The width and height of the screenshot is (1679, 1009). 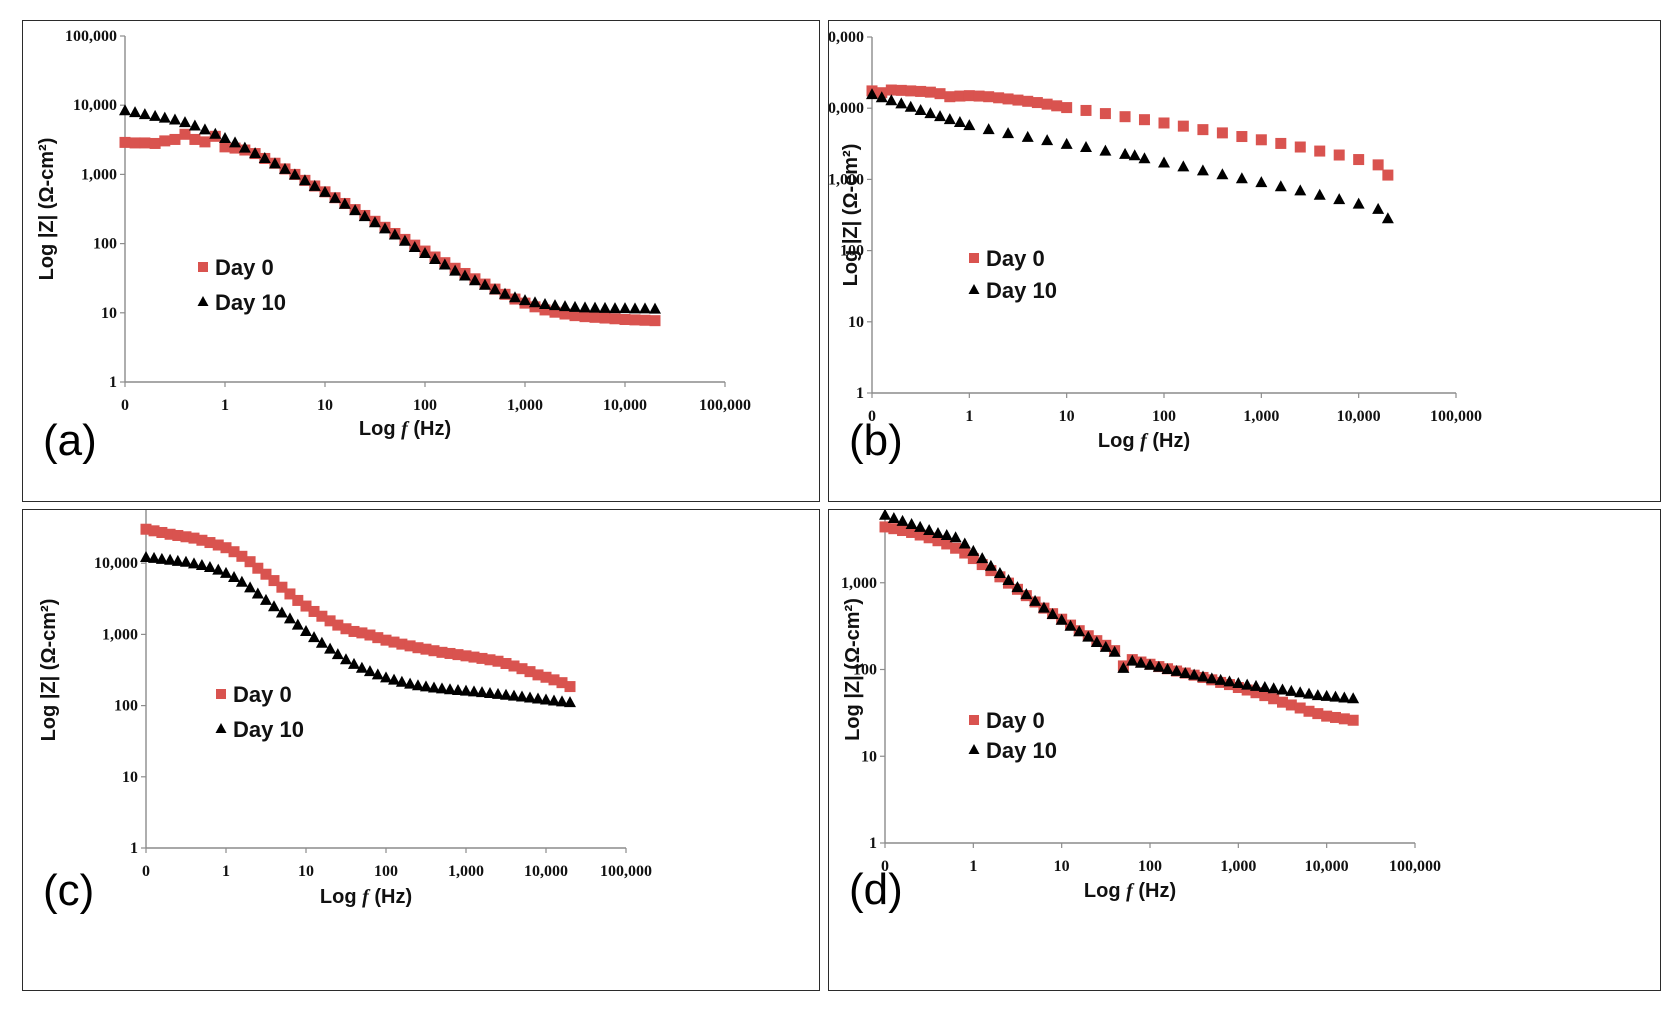 What do you see at coordinates (366, 897) in the screenshot?
I see `x-axis-label: Log f (Hz)` at bounding box center [366, 897].